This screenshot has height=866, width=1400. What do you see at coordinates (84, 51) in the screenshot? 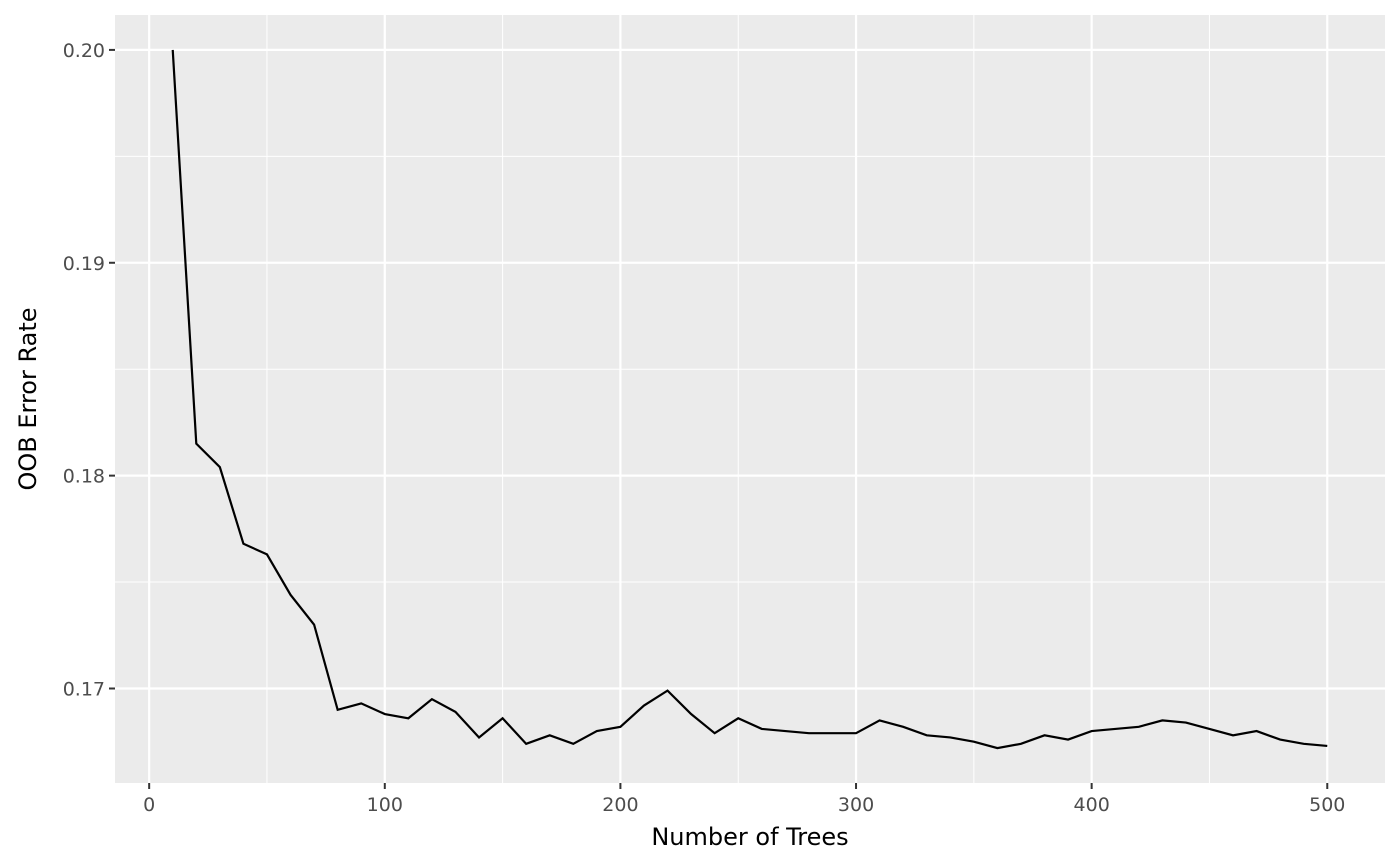
I see `y-tick-label: 0.20` at bounding box center [84, 51].